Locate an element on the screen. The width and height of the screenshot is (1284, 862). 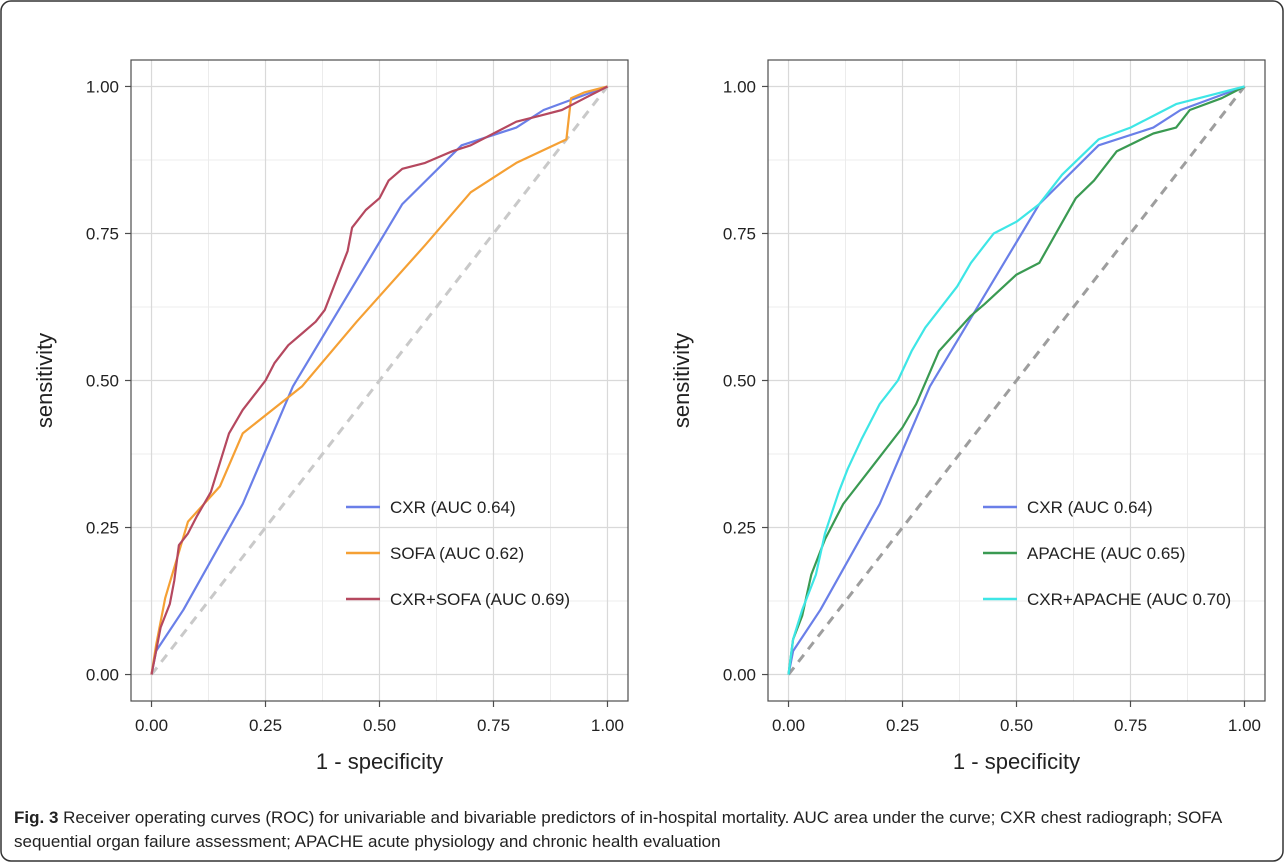
legend-label-3: CXR+APACHE (AUC 0.70) is located at coordinates (1129, 599).